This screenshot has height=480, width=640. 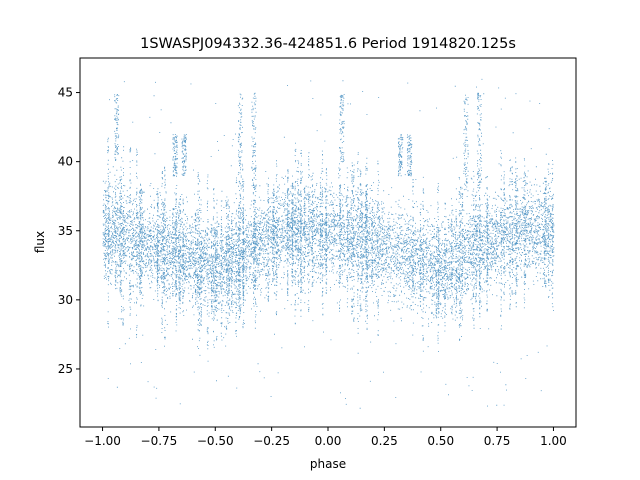 What do you see at coordinates (65, 369) in the screenshot?
I see `y-tick-label: 25` at bounding box center [65, 369].